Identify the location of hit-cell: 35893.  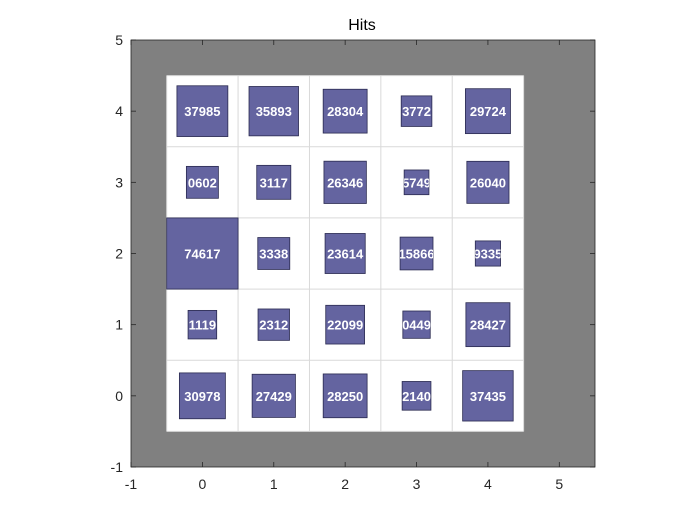
(273, 111).